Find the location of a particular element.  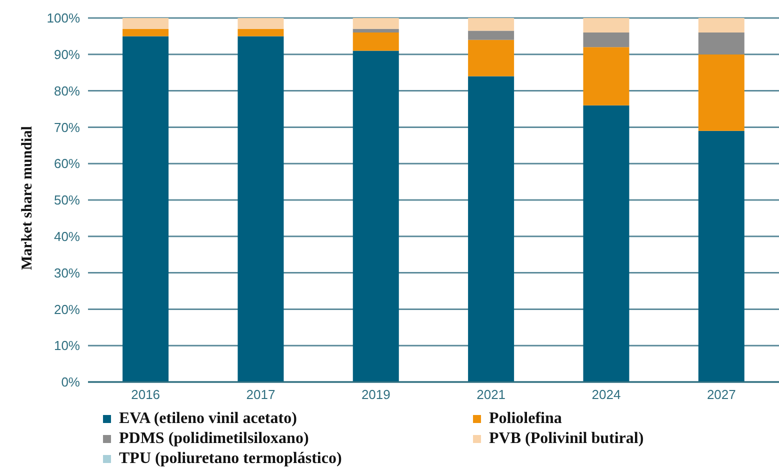

x-tick-label: 2017 is located at coordinates (261, 394).